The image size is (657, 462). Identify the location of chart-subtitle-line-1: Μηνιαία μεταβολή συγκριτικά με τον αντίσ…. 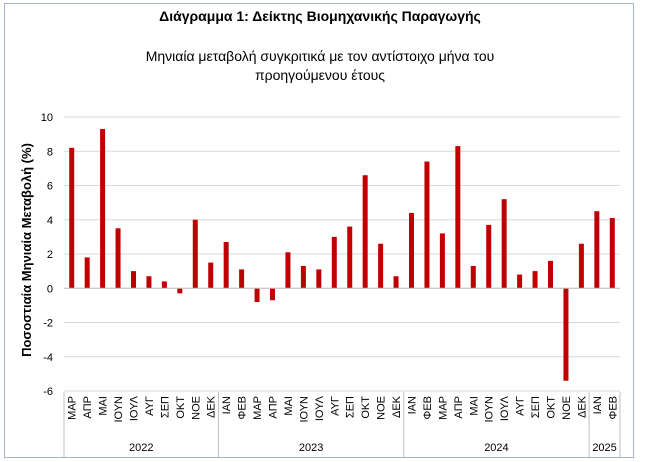
(320, 56).